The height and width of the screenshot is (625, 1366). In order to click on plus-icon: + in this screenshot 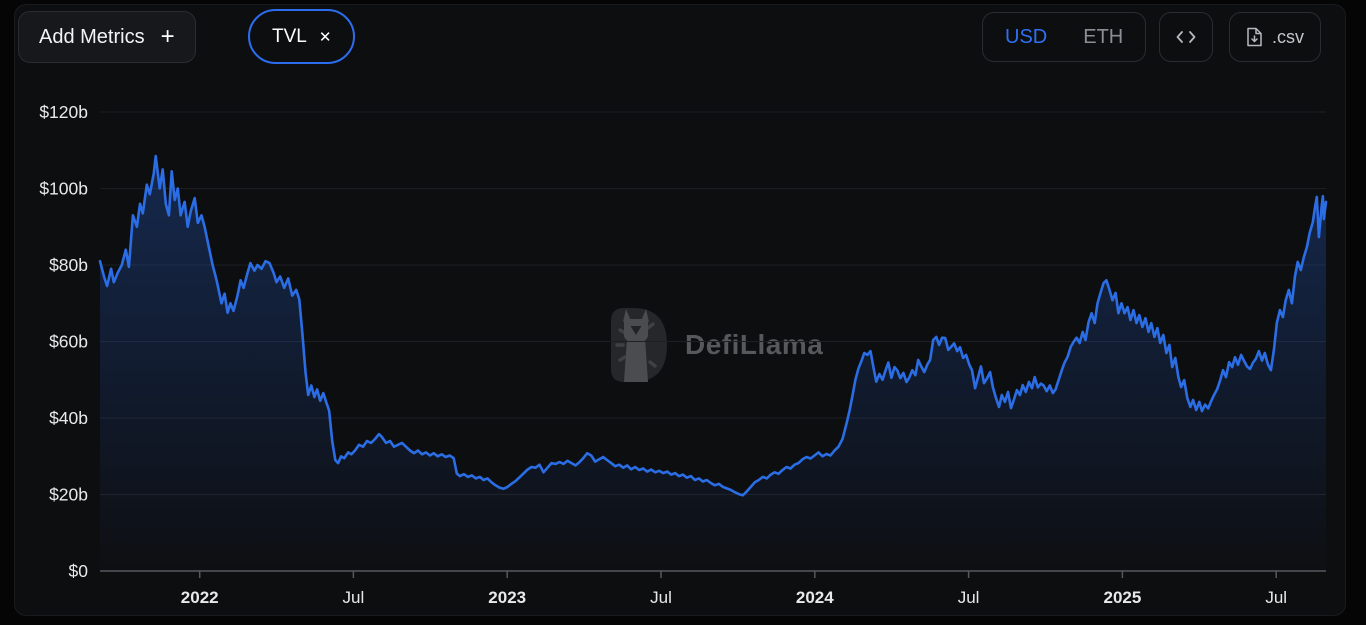, I will do `click(167, 36)`.